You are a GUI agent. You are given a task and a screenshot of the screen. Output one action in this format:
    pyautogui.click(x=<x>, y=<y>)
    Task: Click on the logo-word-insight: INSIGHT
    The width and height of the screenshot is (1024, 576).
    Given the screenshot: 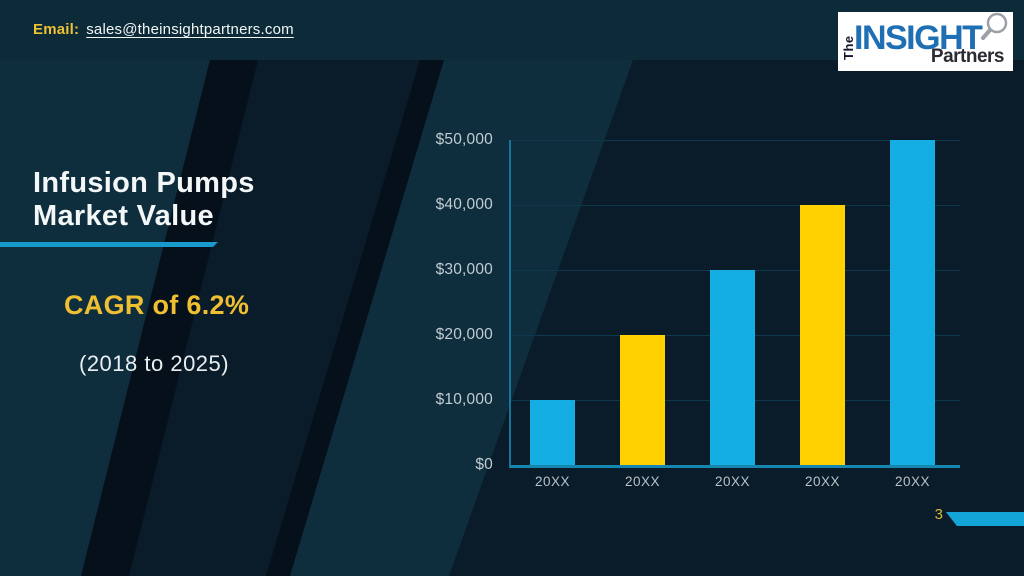 What is the action you would take?
    pyautogui.click(x=918, y=38)
    